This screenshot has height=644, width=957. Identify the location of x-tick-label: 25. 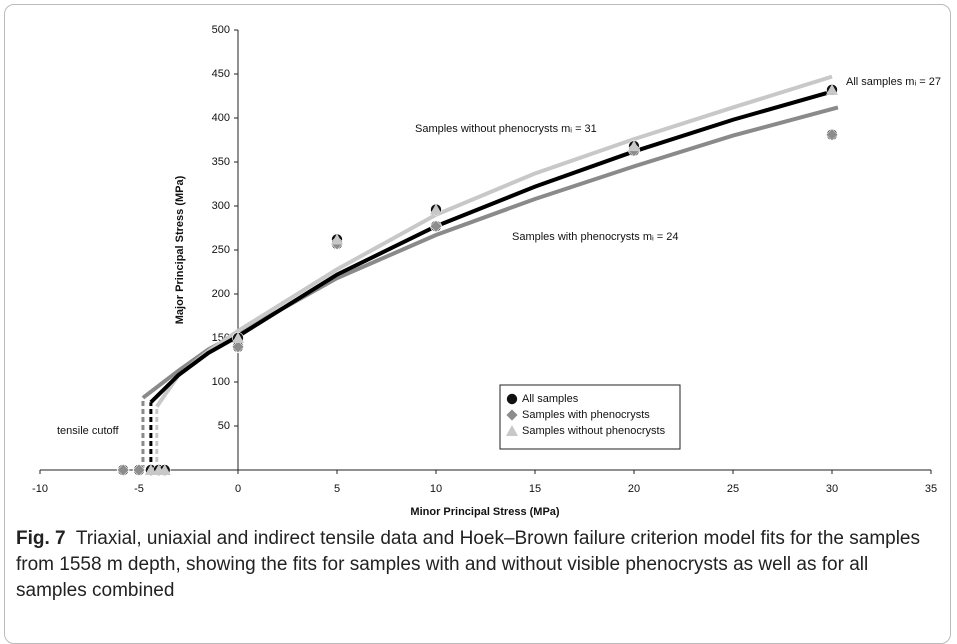
(733, 489).